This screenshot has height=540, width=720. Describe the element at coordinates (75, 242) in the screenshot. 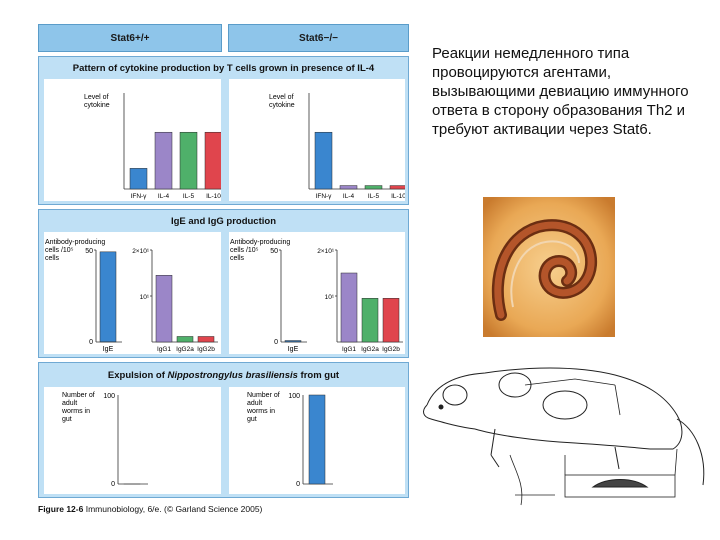

I see `ige-wt-ylabel-line0: Antibody-producing` at that location.